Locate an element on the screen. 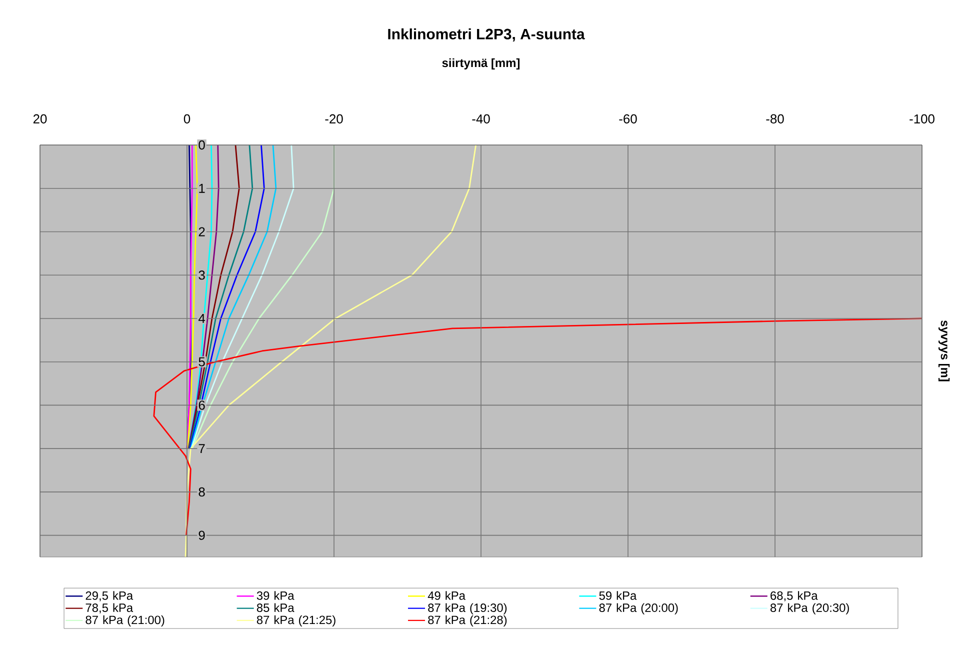 This screenshot has height=657, width=973. y-tick-label: 9 is located at coordinates (201, 535).